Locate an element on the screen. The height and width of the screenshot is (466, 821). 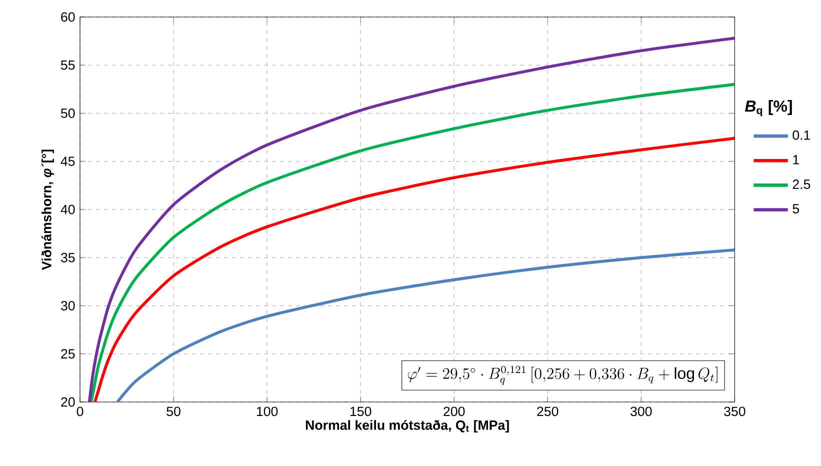
y-tick-label: 35 is located at coordinates (67, 257).